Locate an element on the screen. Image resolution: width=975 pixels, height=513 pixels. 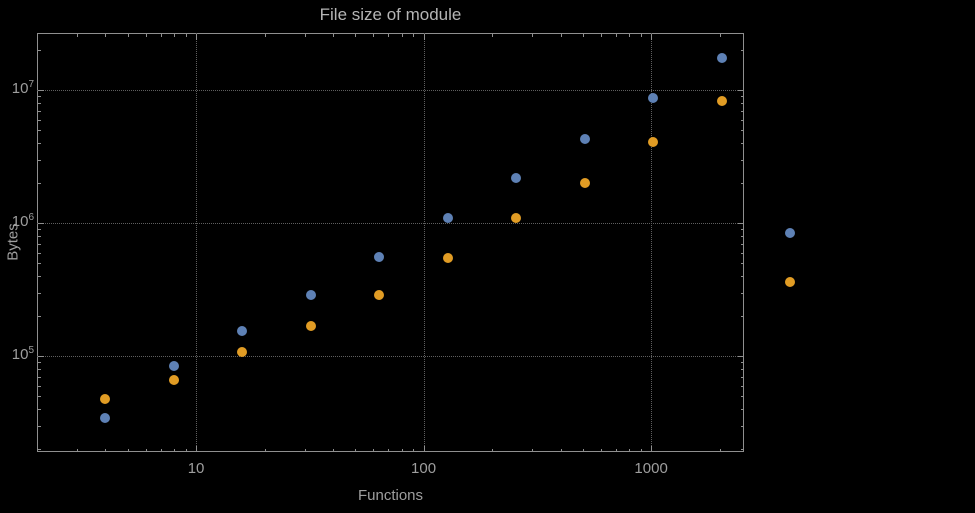
x-tick-label: 10 is located at coordinates (196, 468).